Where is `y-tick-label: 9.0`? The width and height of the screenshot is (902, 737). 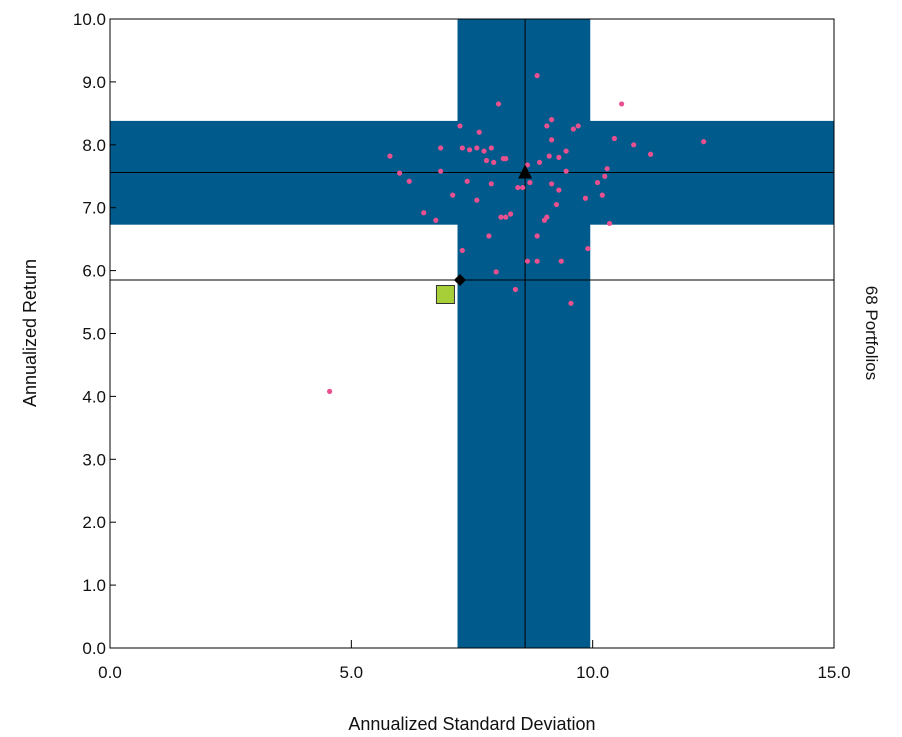 y-tick-label: 9.0 is located at coordinates (94, 82).